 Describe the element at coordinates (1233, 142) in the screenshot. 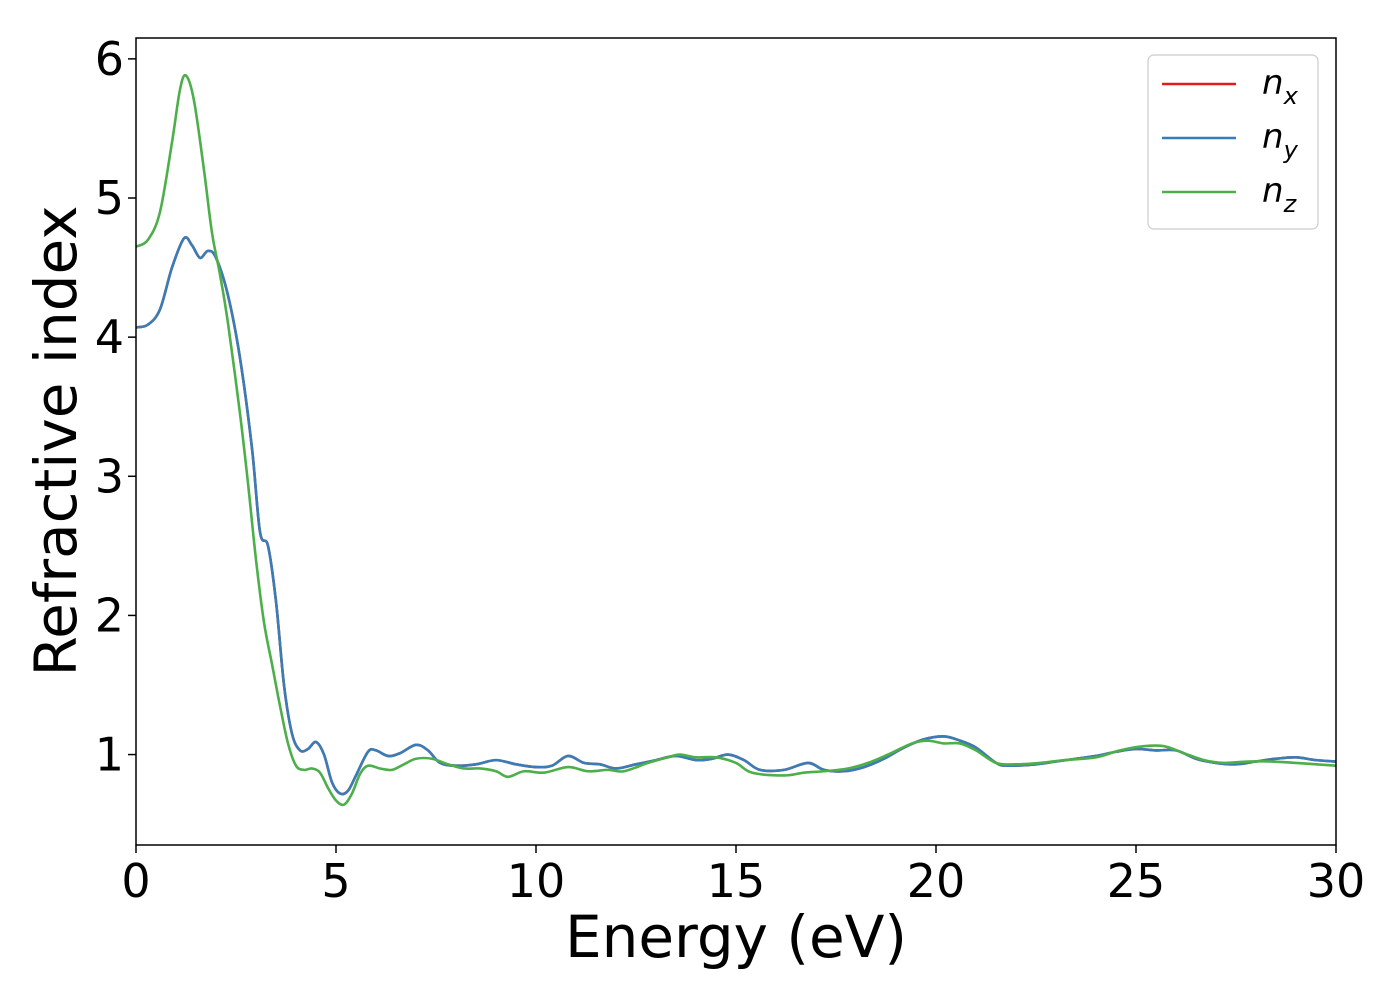

I see `legend-frame` at that location.